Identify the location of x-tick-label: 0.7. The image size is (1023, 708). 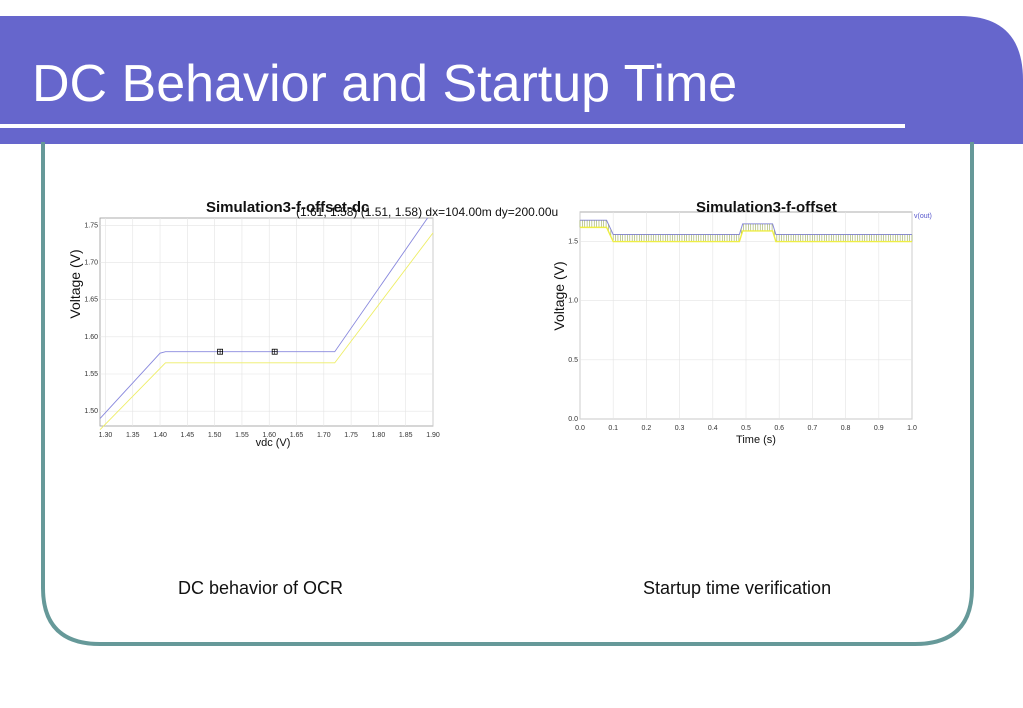
(813, 428).